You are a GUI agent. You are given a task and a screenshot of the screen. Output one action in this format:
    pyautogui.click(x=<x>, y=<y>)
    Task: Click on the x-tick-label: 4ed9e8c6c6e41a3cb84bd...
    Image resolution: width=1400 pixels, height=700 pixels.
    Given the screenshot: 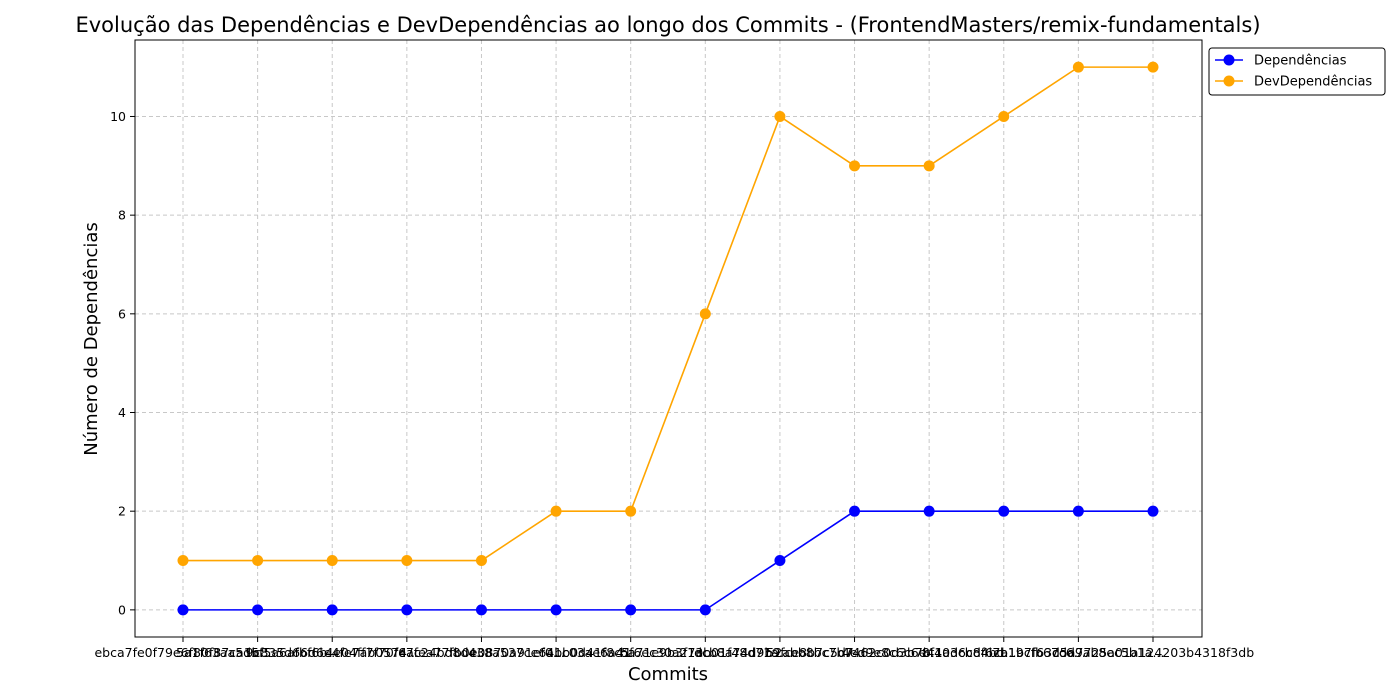 What is the action you would take?
    pyautogui.click(x=929, y=652)
    